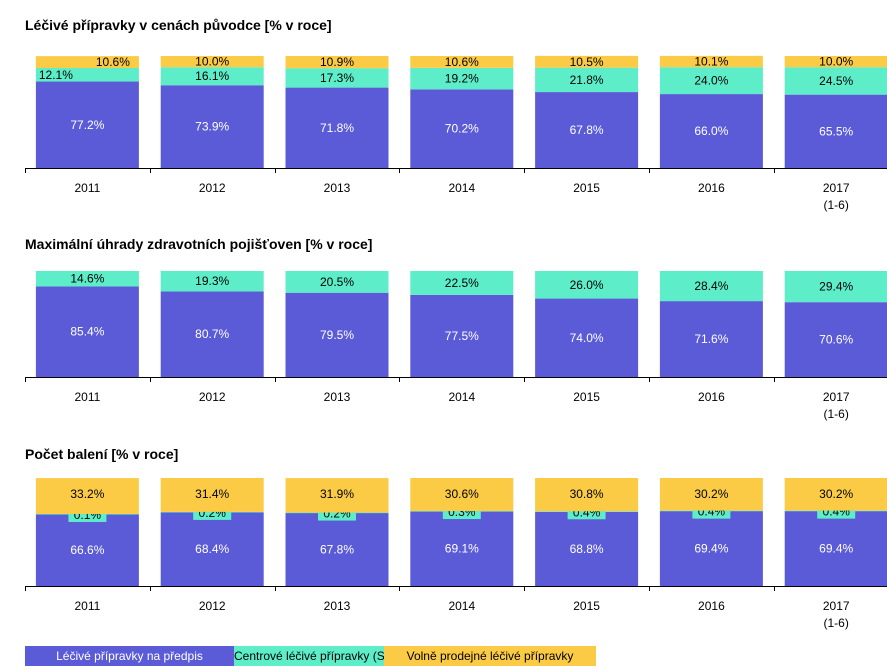 This screenshot has width=887, height=671. I want to click on label-3-volne-3: 31.9%, so click(337, 494).